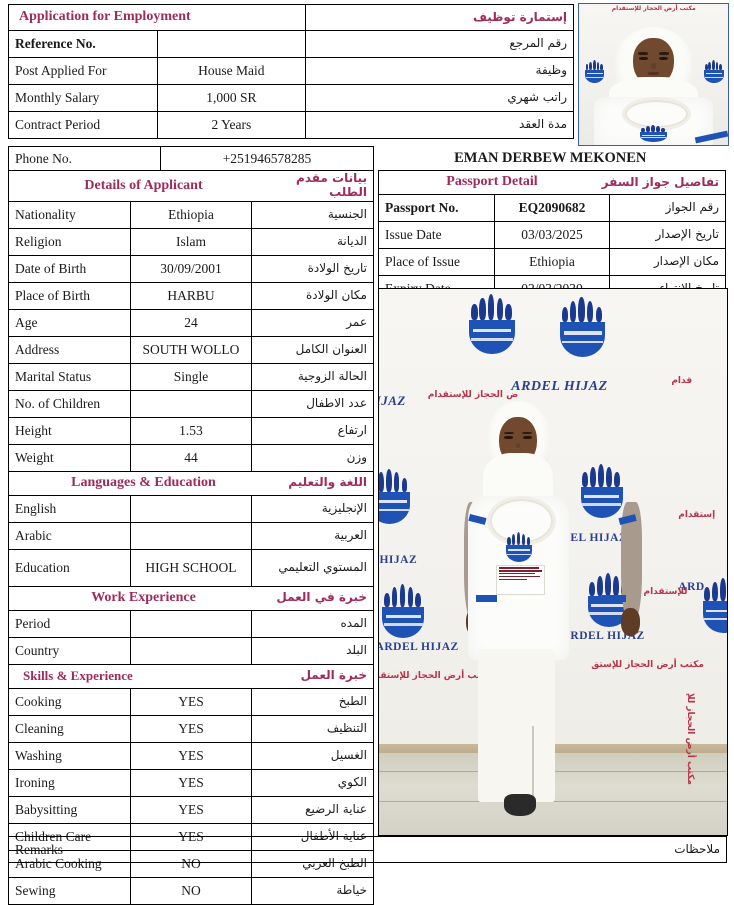 This screenshot has width=734, height=905. I want to click on table-row: Monthly Salary 1,000 SR راتب شهري, so click(291, 98).